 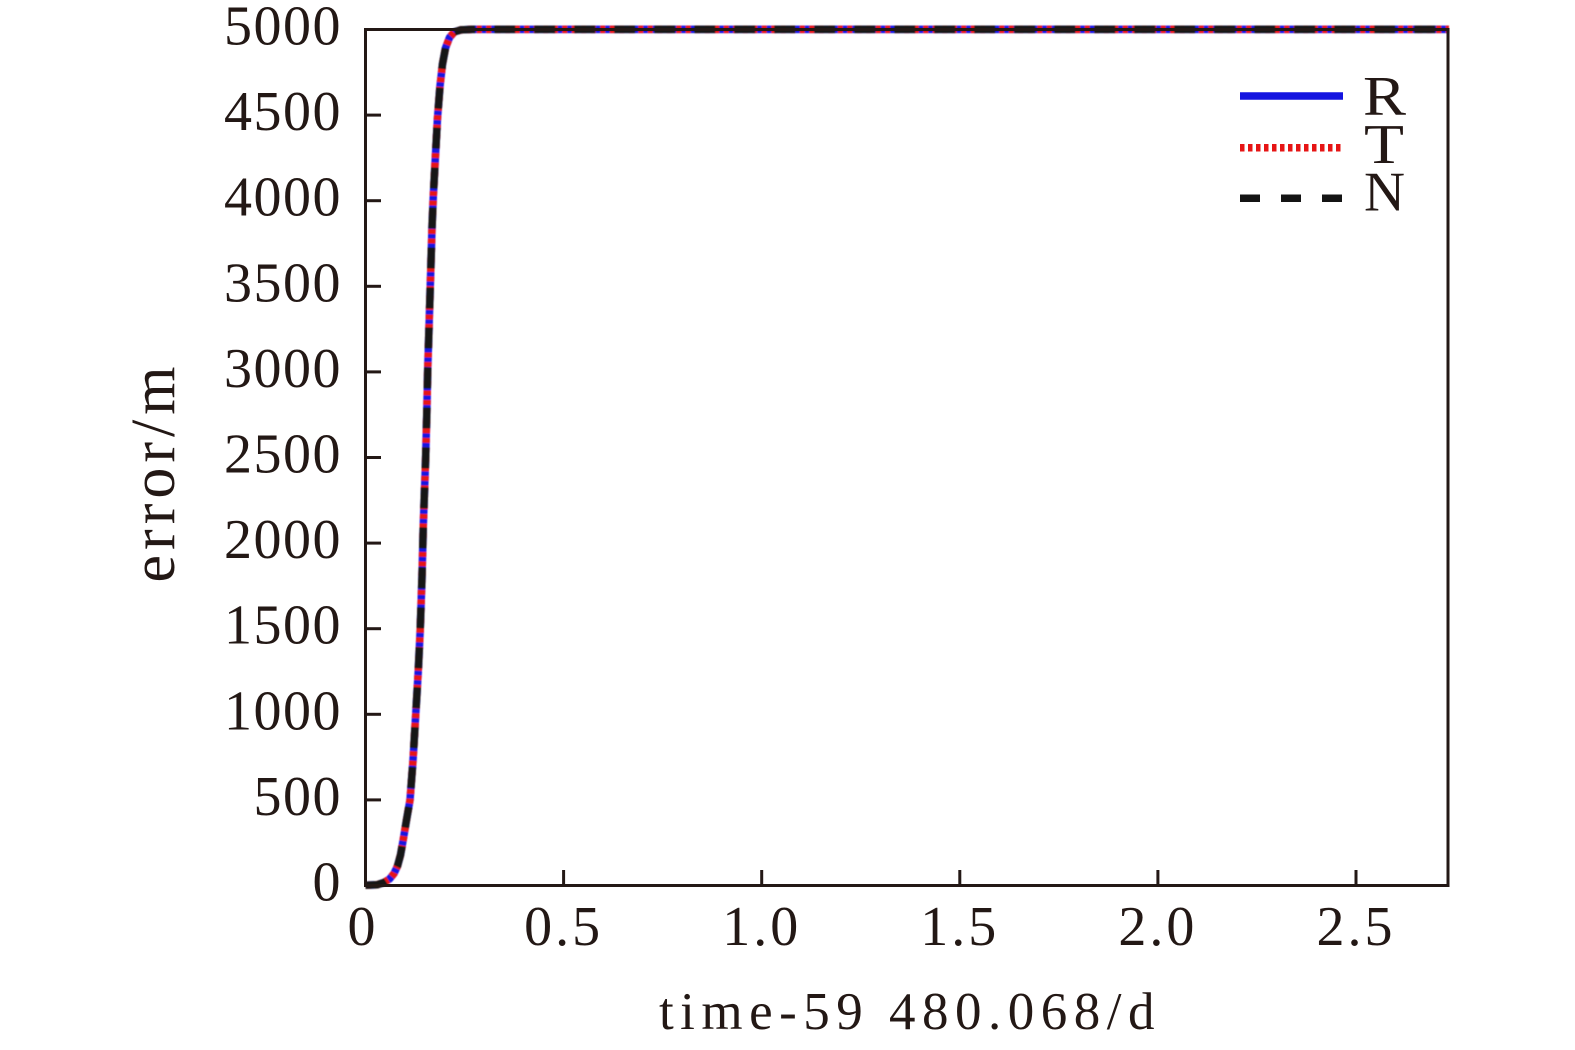 What do you see at coordinates (298, 797) in the screenshot?
I see `svg-text: 500` at bounding box center [298, 797].